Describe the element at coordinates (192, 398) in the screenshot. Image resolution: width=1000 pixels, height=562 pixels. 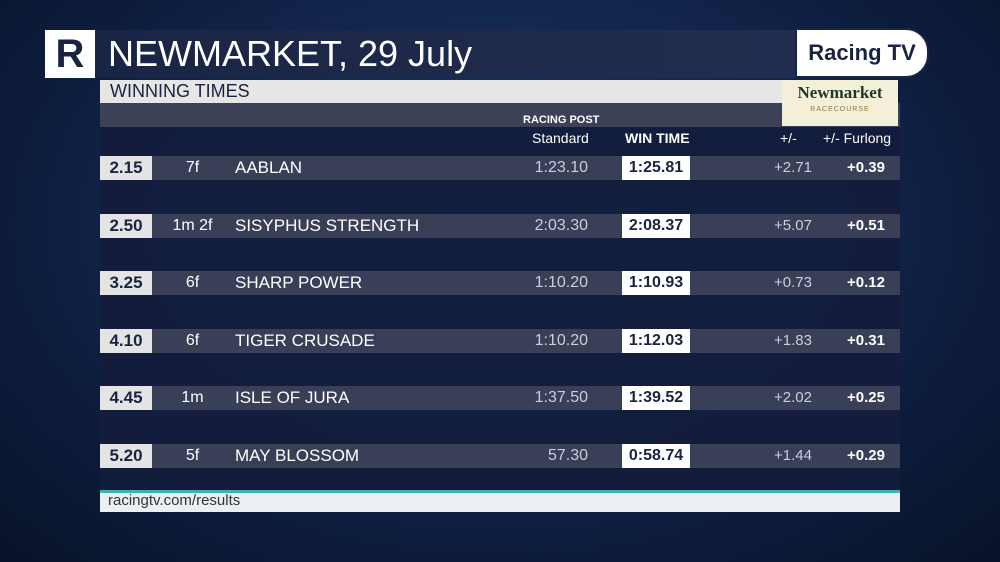
I see `distance: 1m` at that location.